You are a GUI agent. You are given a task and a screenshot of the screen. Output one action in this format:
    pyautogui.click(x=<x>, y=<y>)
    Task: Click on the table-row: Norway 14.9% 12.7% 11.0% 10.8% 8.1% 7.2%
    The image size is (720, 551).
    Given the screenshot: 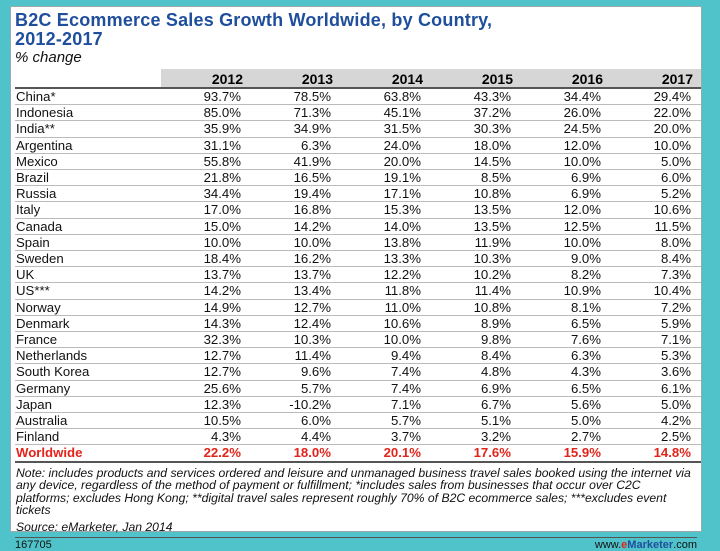 What is the action you would take?
    pyautogui.click(x=358, y=307)
    